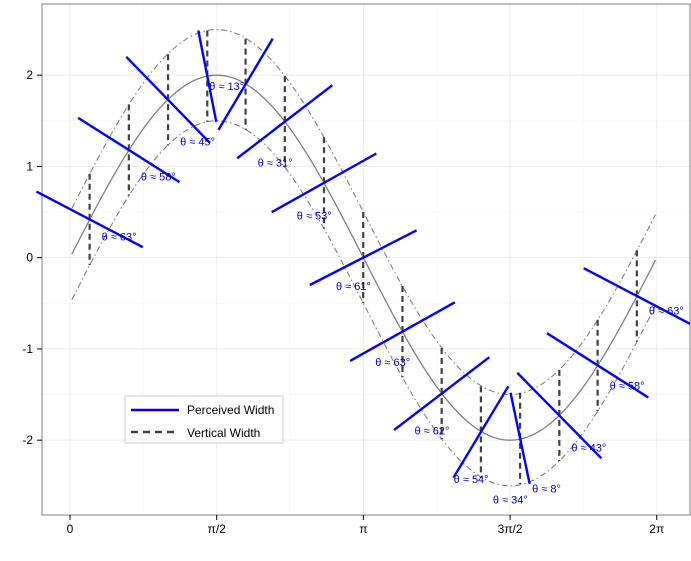 This screenshot has height=561, width=691. I want to click on theta-label: θ ≈ 62°, so click(431, 431).